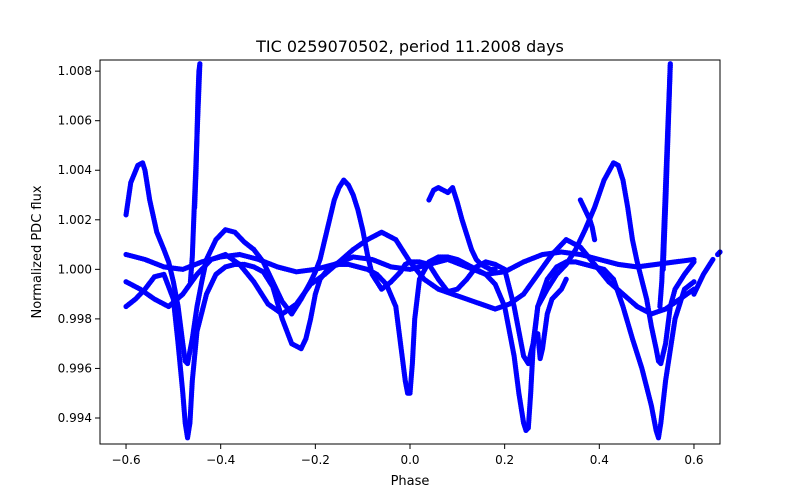 The height and width of the screenshot is (500, 800). What do you see at coordinates (75, 368) in the screenshot?
I see `y-tick-label: 0.996` at bounding box center [75, 368].